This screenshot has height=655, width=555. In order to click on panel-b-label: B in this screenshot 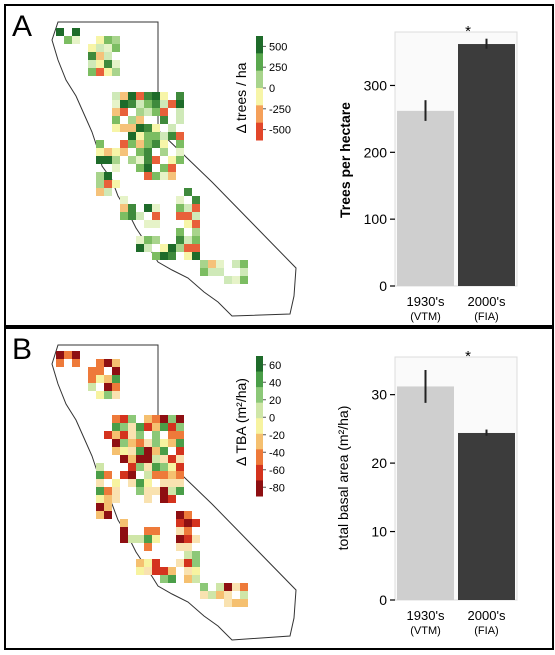, I will do `click(22, 349)`.